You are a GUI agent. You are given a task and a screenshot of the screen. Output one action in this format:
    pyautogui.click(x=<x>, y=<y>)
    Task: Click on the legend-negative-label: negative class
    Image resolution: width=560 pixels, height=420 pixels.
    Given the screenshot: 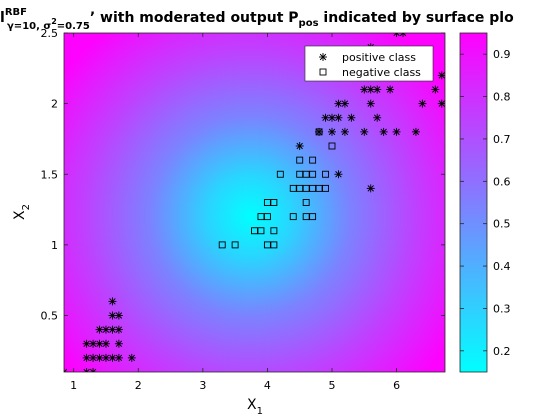 What is the action you would take?
    pyautogui.click(x=381, y=72)
    